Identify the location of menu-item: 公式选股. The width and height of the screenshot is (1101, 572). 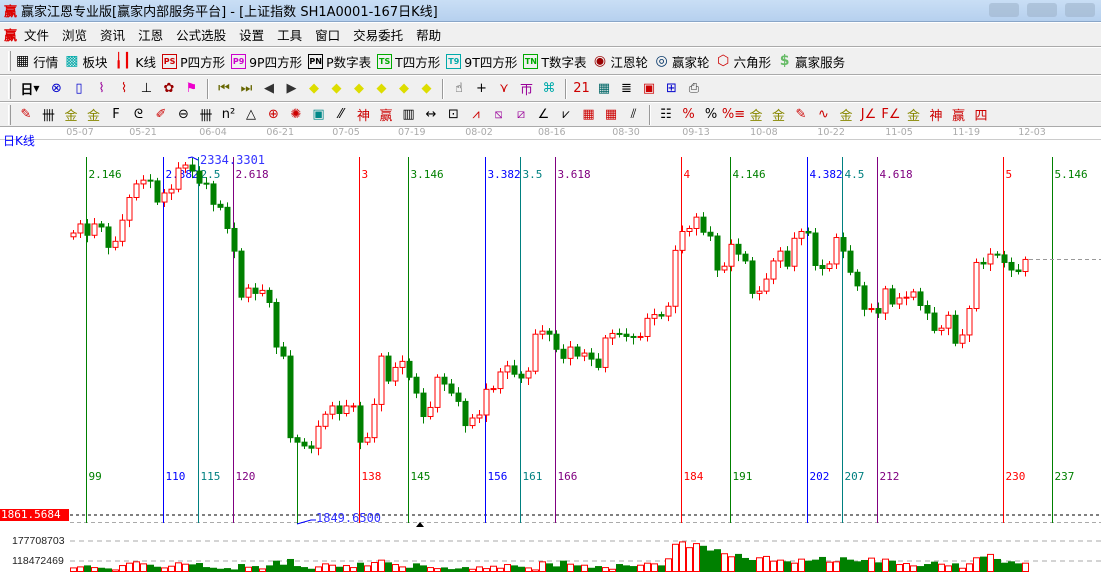
(201, 35).